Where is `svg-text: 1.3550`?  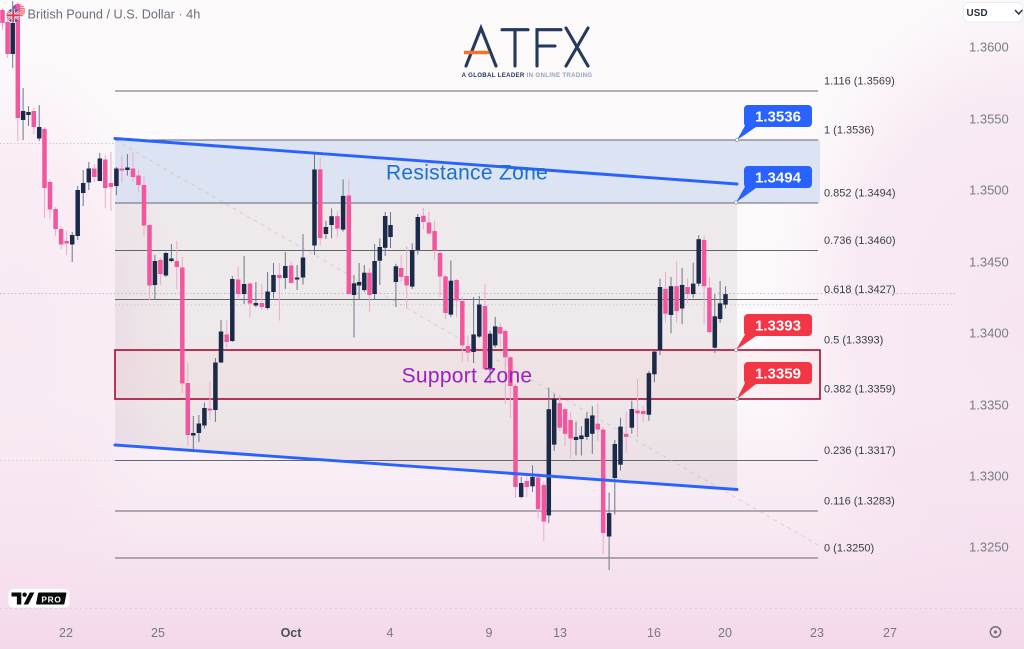 svg-text: 1.3550 is located at coordinates (989, 119).